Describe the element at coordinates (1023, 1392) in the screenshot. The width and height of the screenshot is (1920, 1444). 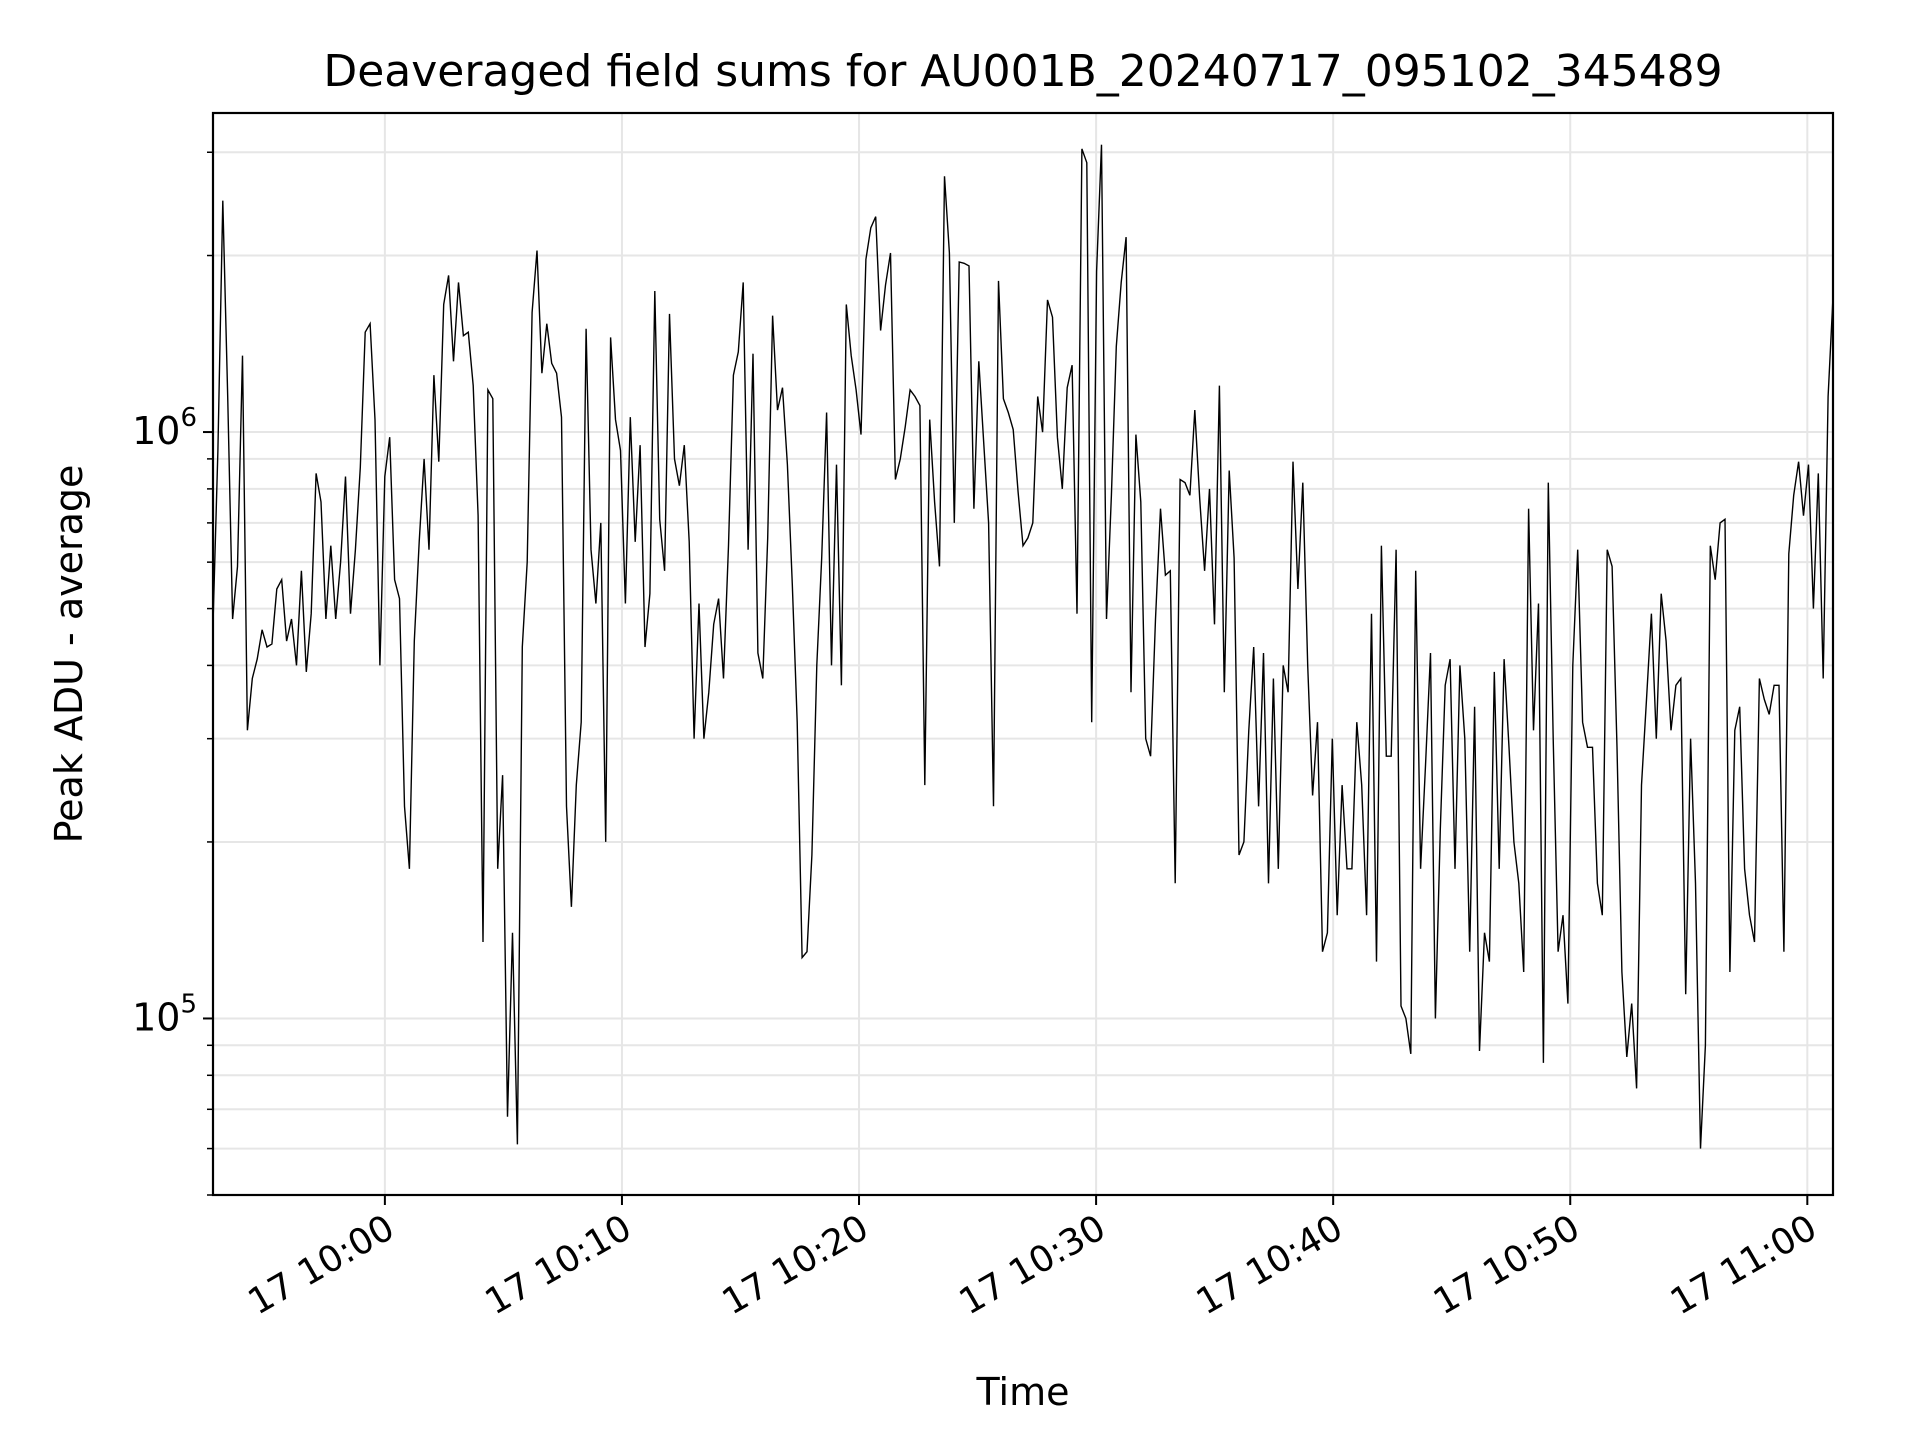
I see `x-axis-label: Time` at that location.